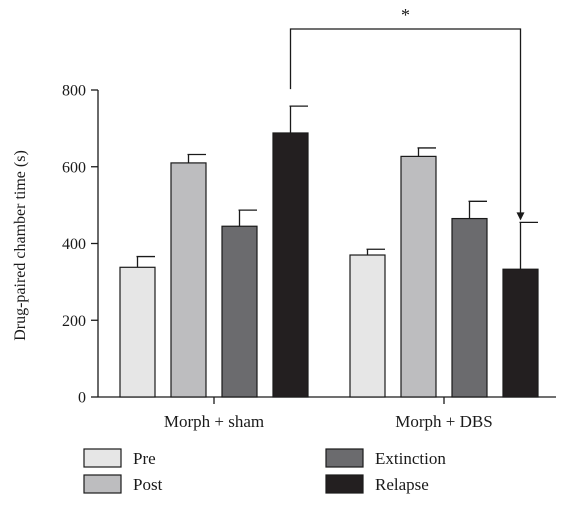  What do you see at coordinates (520, 216) in the screenshot?
I see `bracket-arrowhead` at bounding box center [520, 216].